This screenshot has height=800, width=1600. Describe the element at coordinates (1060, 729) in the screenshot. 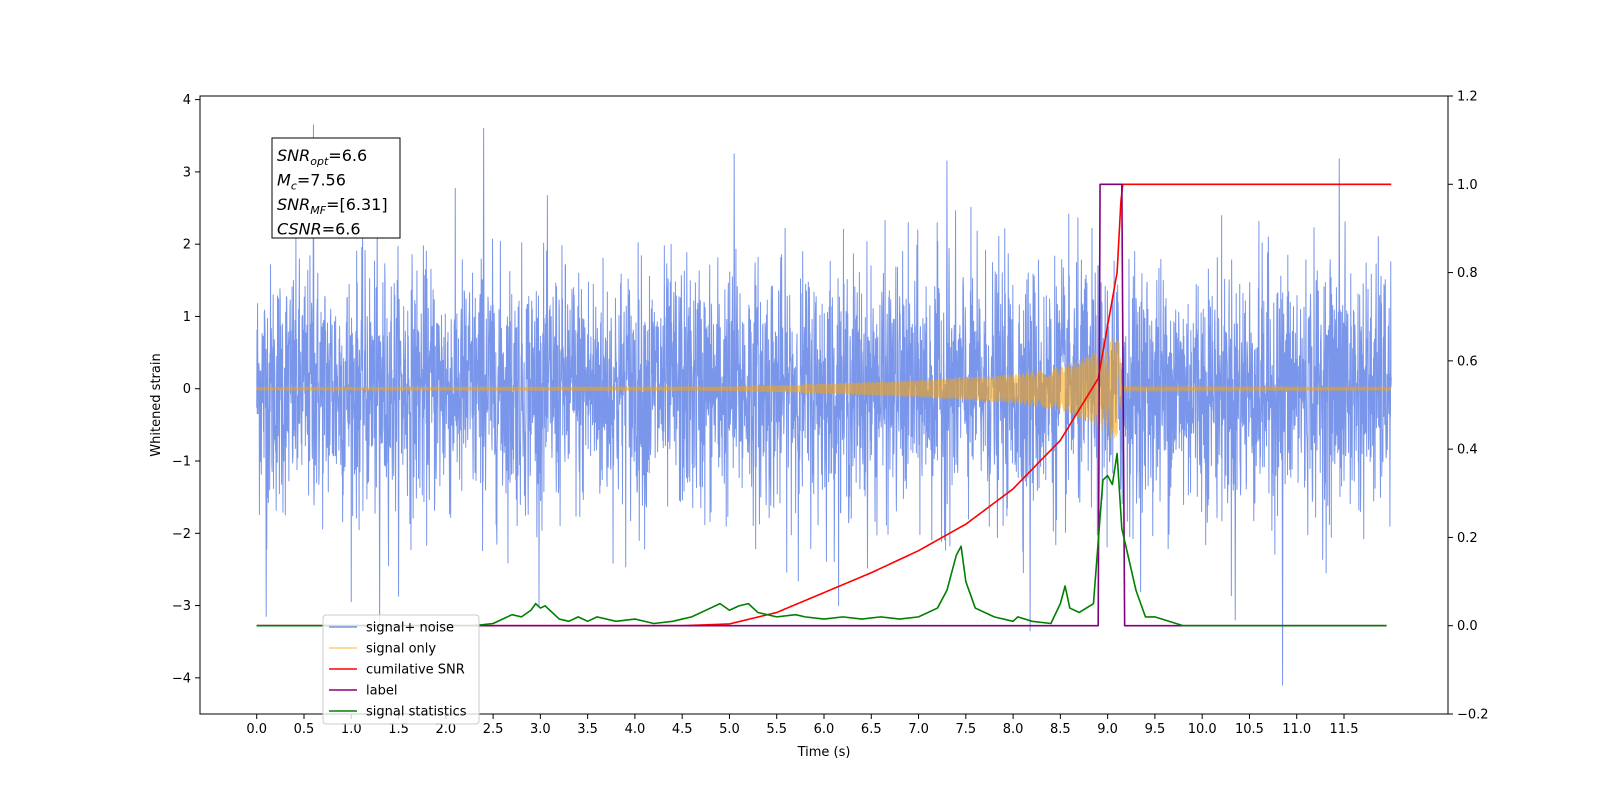

I see `x-tick-label: 8.5` at that location.